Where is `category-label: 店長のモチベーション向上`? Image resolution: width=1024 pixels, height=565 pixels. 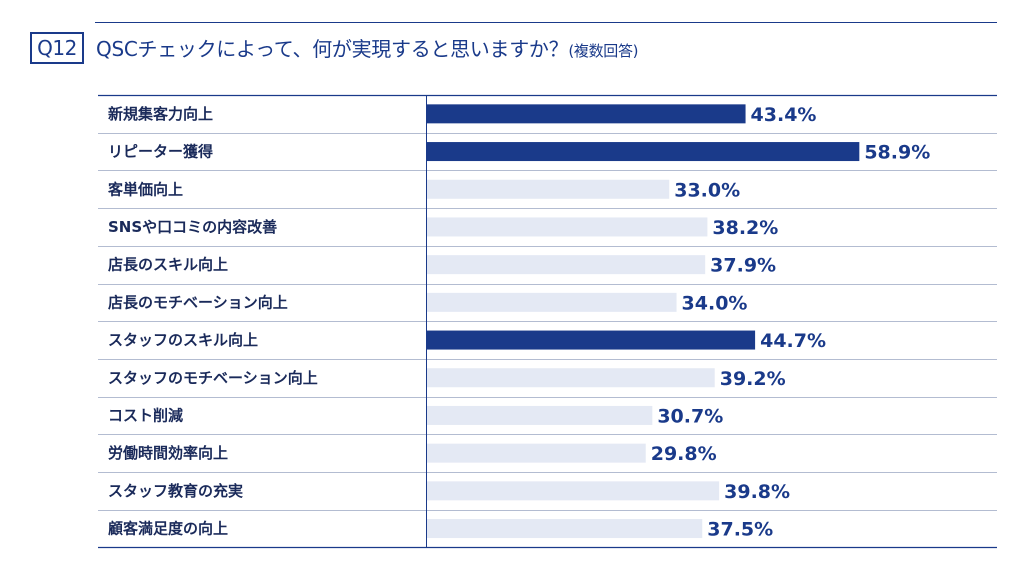 category-label: 店長のモチベーション向上 is located at coordinates (198, 302).